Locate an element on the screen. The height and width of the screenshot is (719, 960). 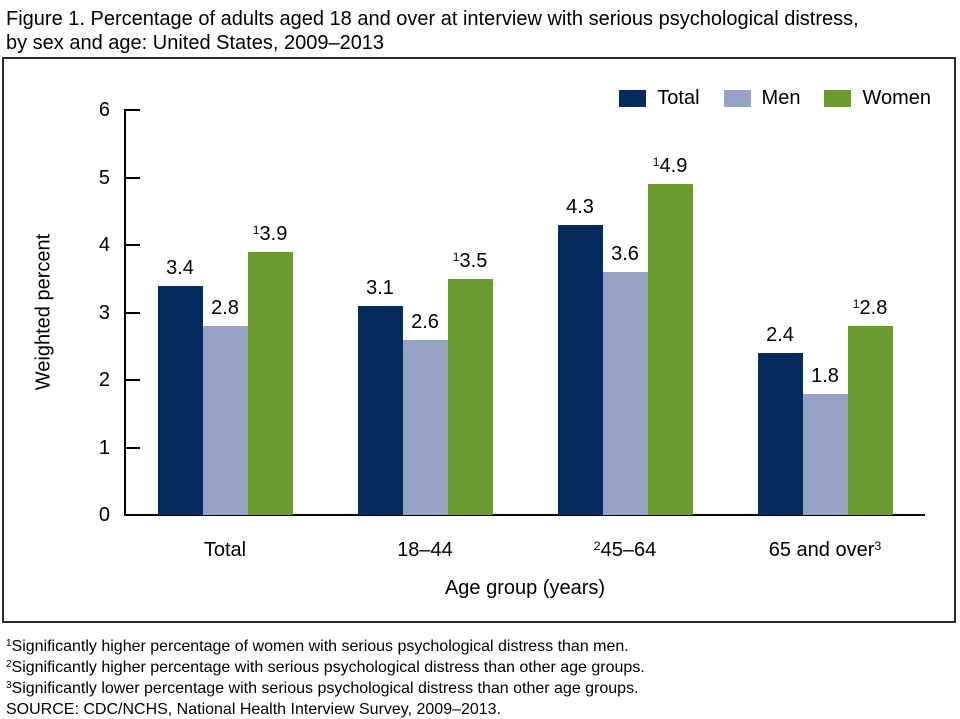
legend-item-total: Total is located at coordinates (659, 98).